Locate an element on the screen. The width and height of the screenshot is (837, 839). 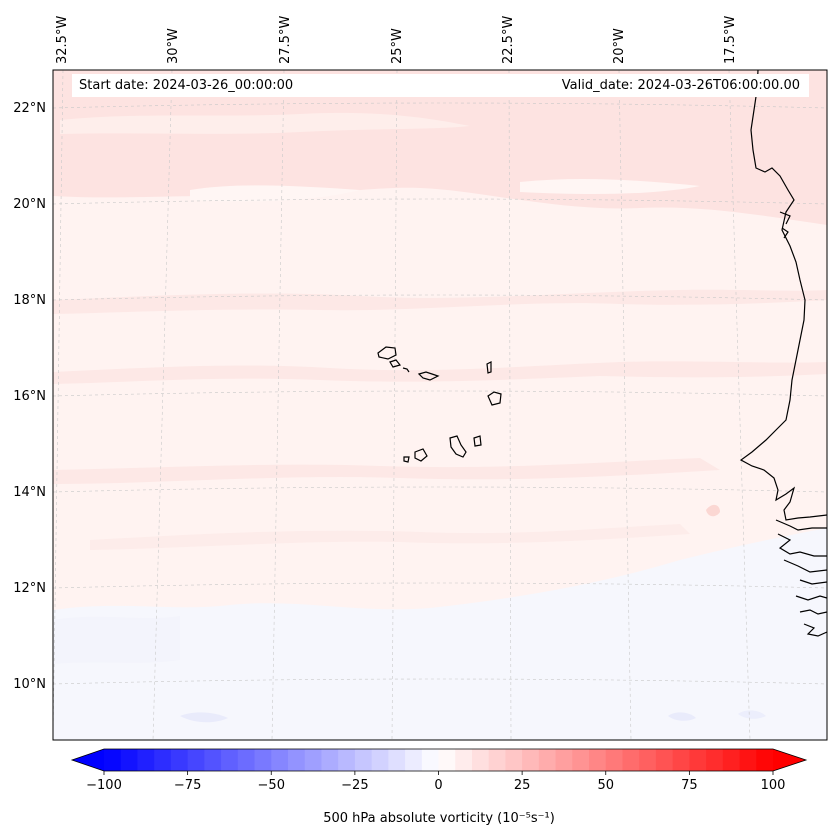
fogo-island is located at coordinates (421, 455).